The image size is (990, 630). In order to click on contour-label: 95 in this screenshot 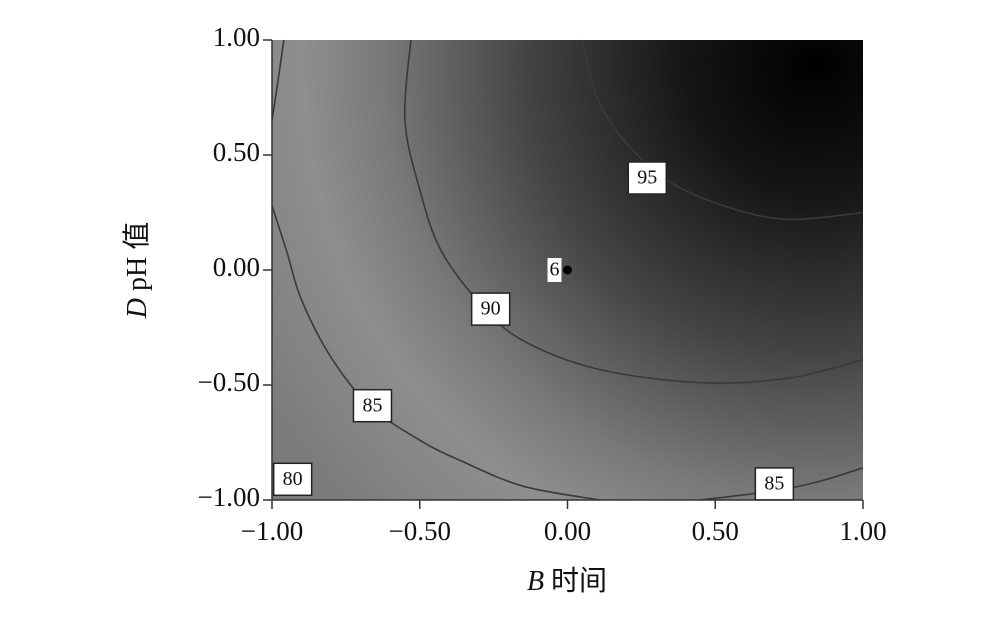, I will do `click(647, 178)`.